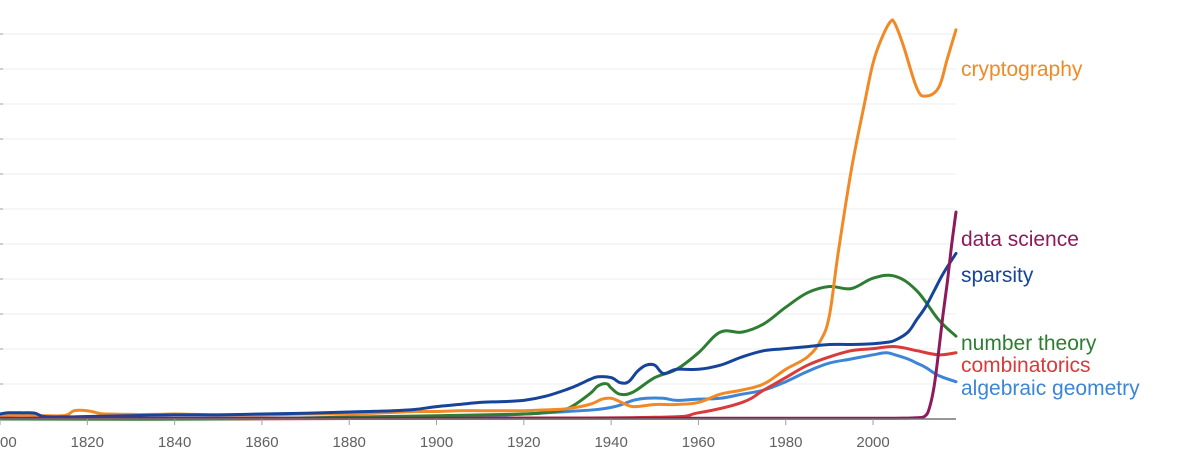 This screenshot has height=468, width=1200. What do you see at coordinates (1026, 365) in the screenshot?
I see `series-label-combinatorics: combinatorics` at bounding box center [1026, 365].